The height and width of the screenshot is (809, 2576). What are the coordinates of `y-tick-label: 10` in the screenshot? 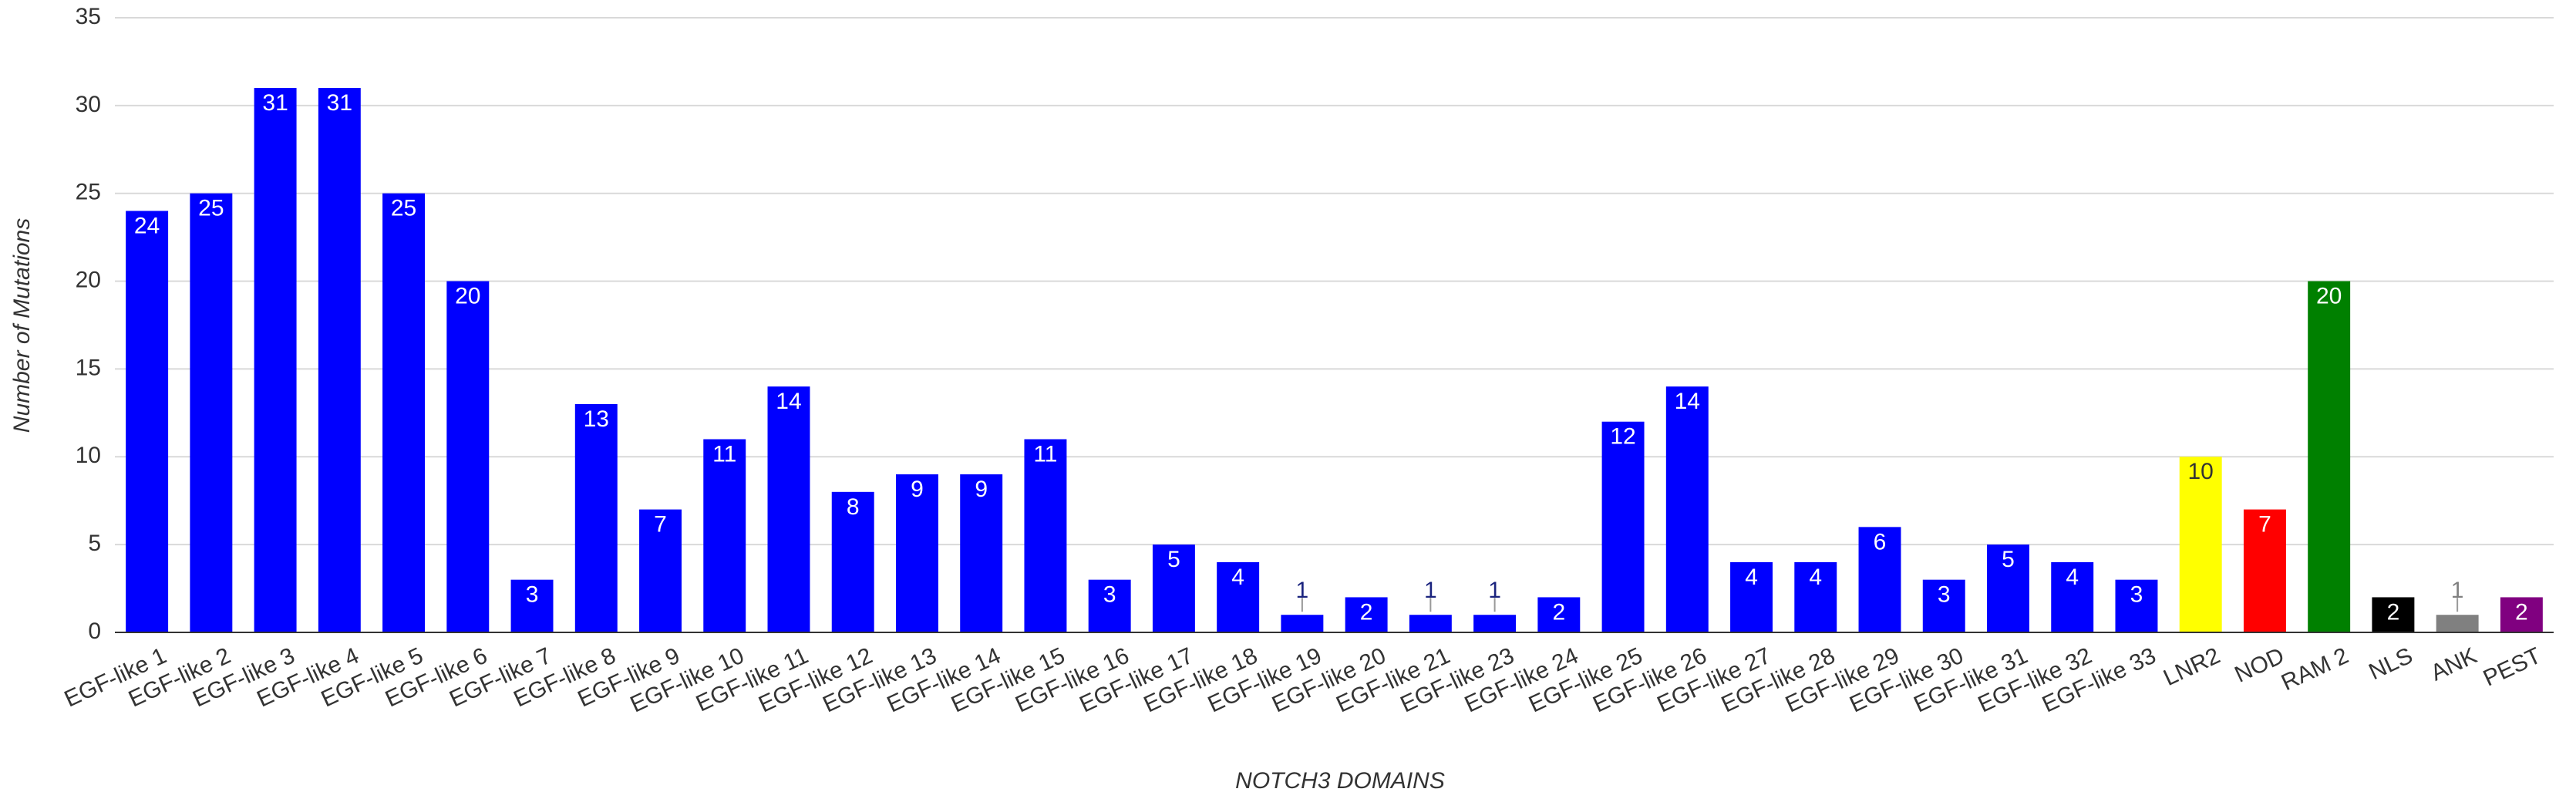 It's located at (89, 456).